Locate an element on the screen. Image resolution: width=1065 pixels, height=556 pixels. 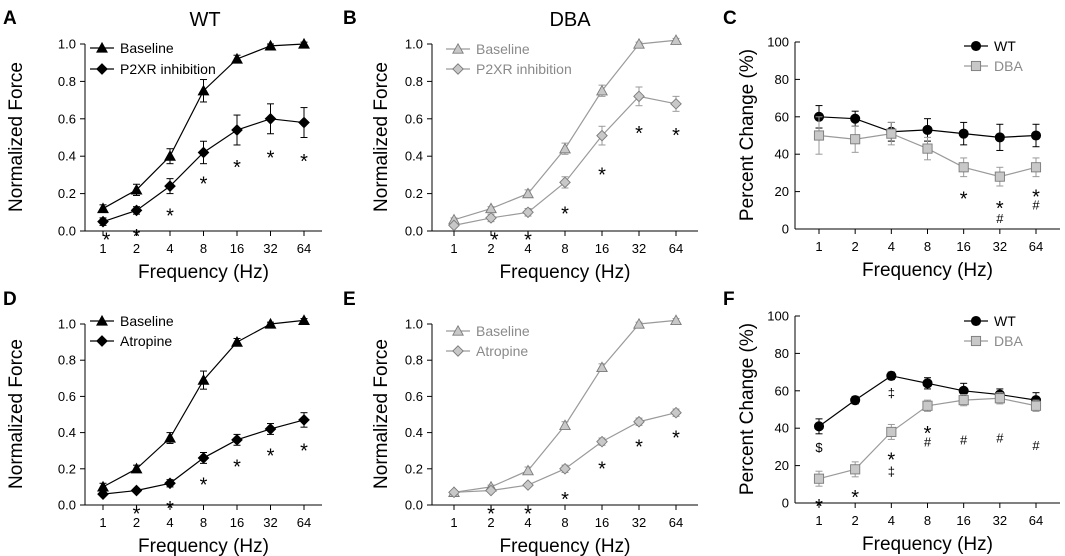
panel-b-y-tick-label: 0.0 is located at coordinates (414, 231).